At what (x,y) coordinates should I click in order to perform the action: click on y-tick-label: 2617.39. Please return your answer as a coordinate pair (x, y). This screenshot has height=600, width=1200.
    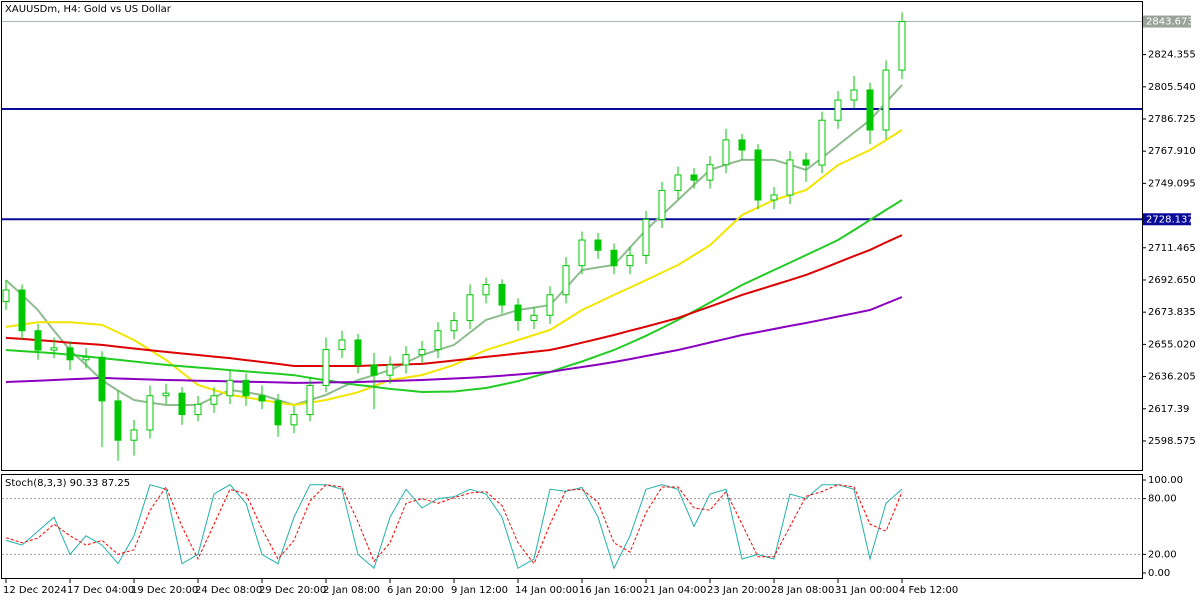
    Looking at the image, I should click on (1168, 409).